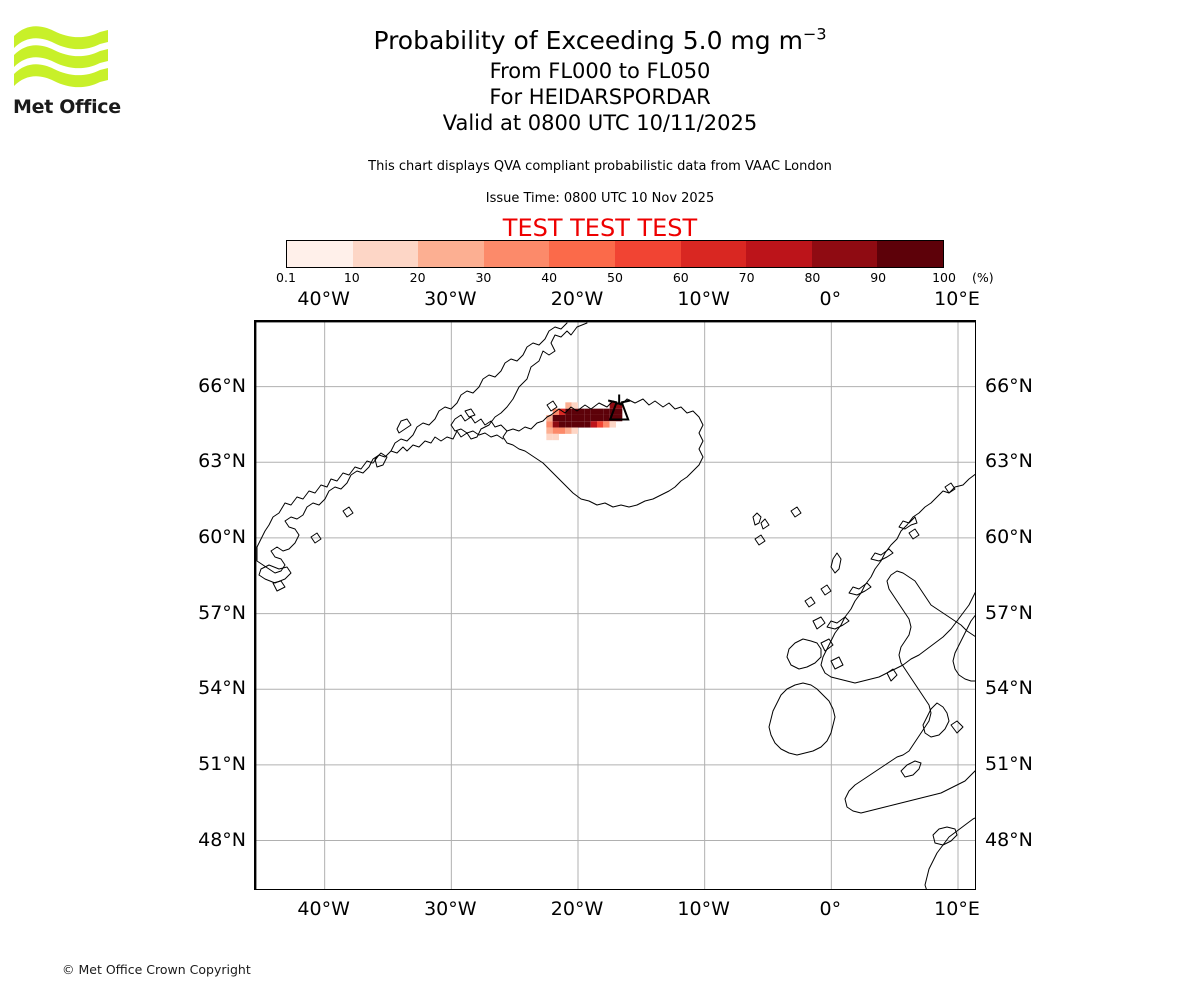 The width and height of the screenshot is (1200, 1000). What do you see at coordinates (703, 909) in the screenshot?
I see `lon-label-bottom-10°W: 10°W` at bounding box center [703, 909].